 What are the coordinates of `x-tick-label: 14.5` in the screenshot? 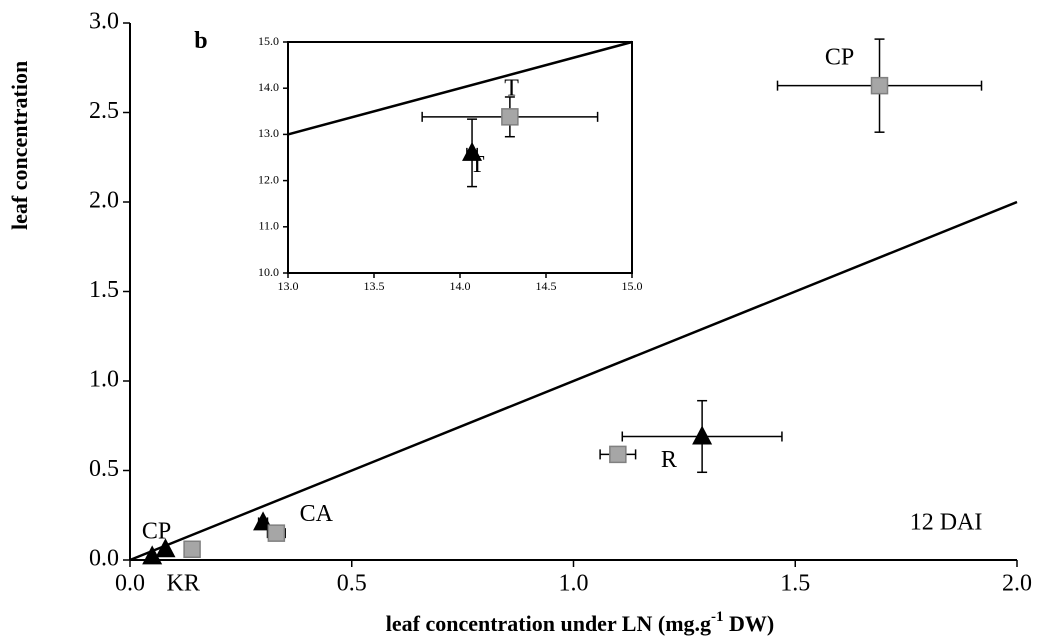 It's located at (546, 286).